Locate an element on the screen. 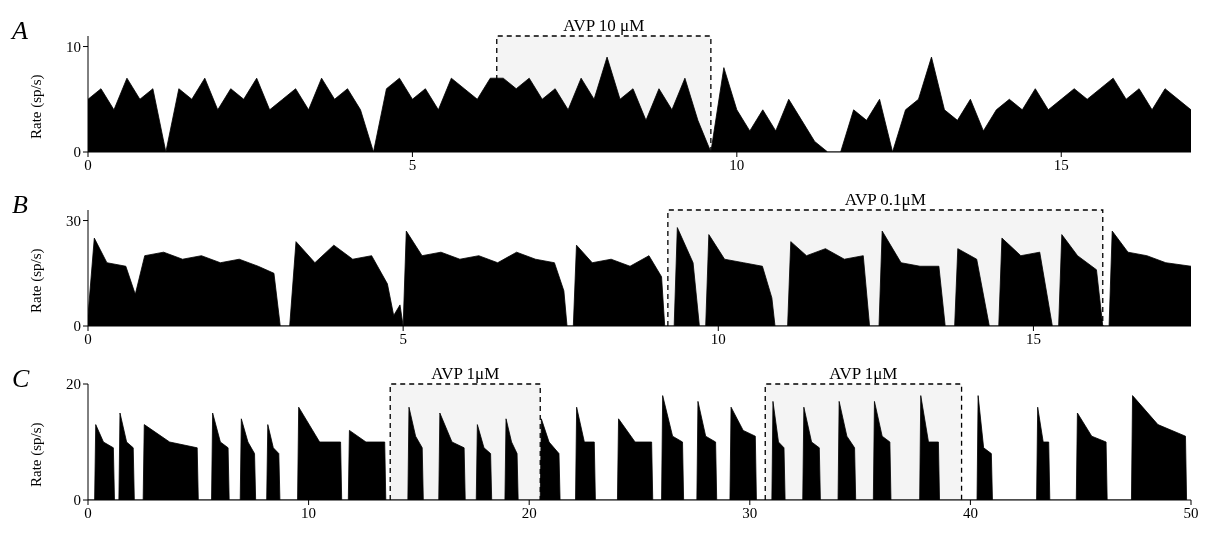 The height and width of the screenshot is (539, 1215). chart-title: A is located at coordinates (20, 31).